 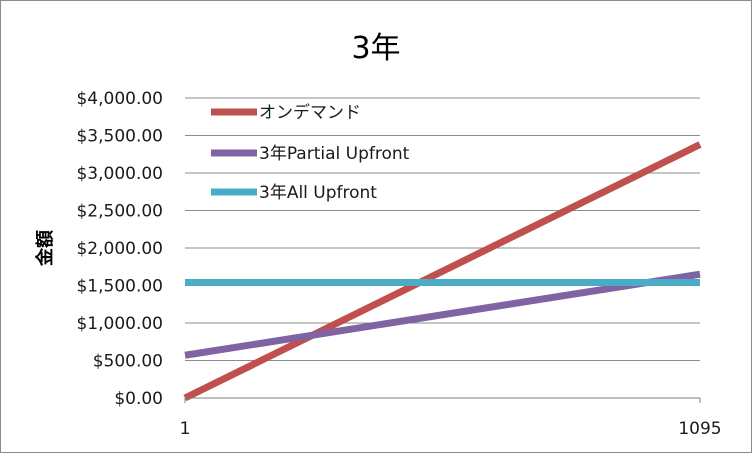 I want to click on y-tick-label: $1,000.00, so click(x=119, y=324).